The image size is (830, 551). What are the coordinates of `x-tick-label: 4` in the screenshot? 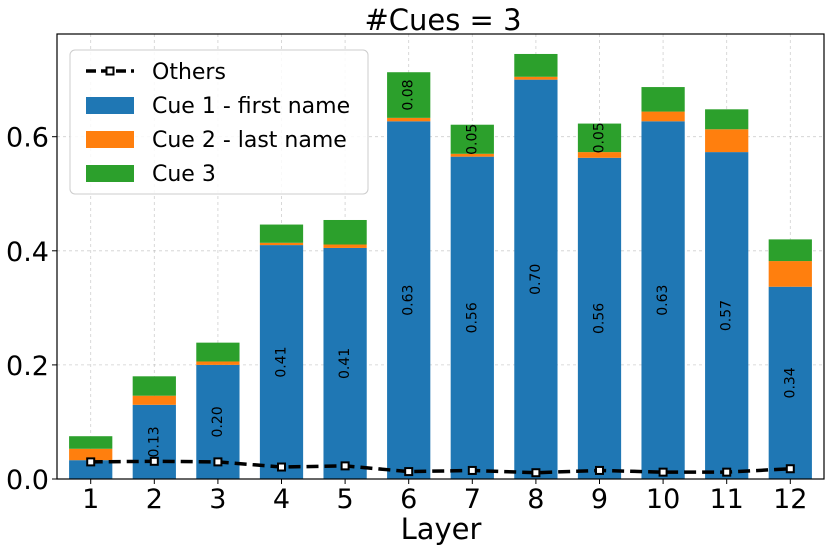 It's located at (281, 499).